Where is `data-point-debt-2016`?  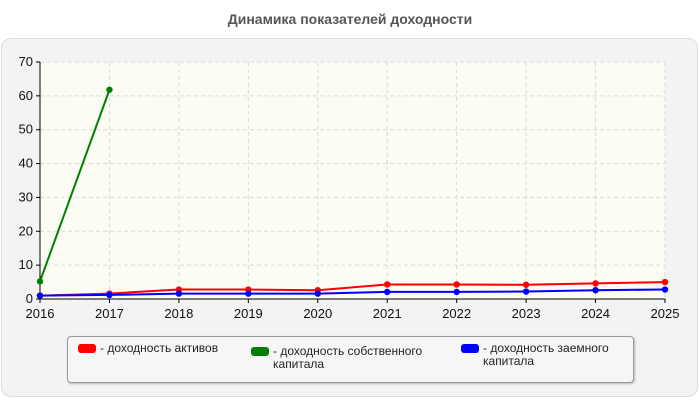 data-point-debt-2016 is located at coordinates (40, 295).